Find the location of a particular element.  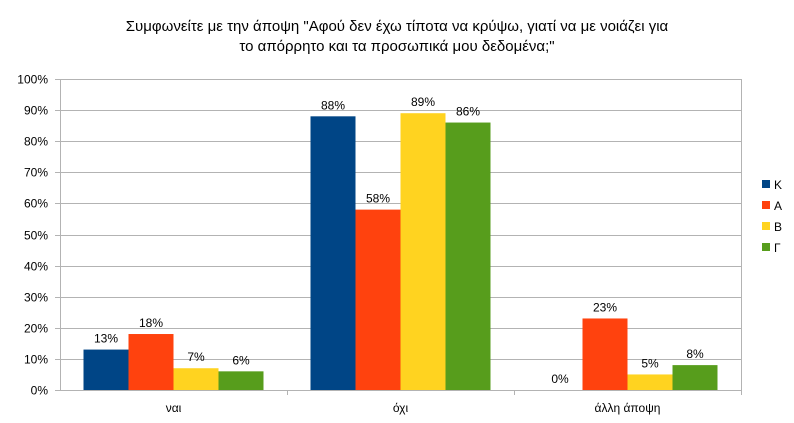

data-label: 8% is located at coordinates (695, 354).